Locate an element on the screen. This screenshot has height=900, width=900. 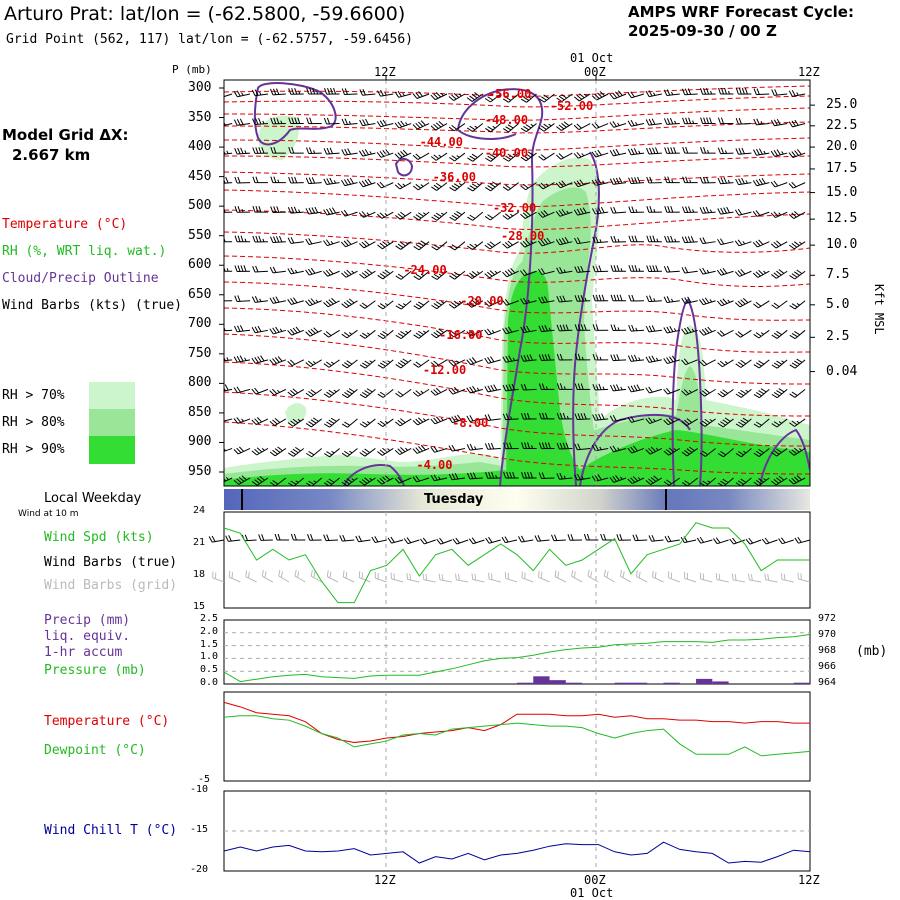
wind-panel-gridlines is located at coordinates (491, 560).